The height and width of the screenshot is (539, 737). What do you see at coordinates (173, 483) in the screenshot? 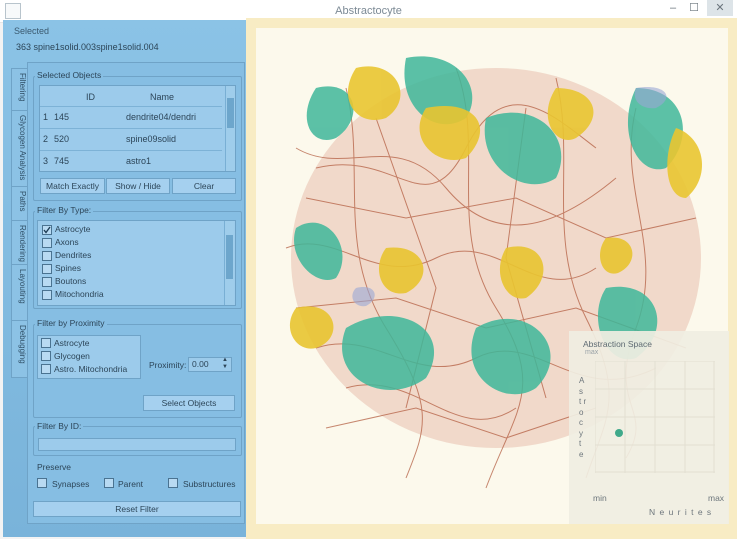
I see `substructures-checkbox` at bounding box center [173, 483].